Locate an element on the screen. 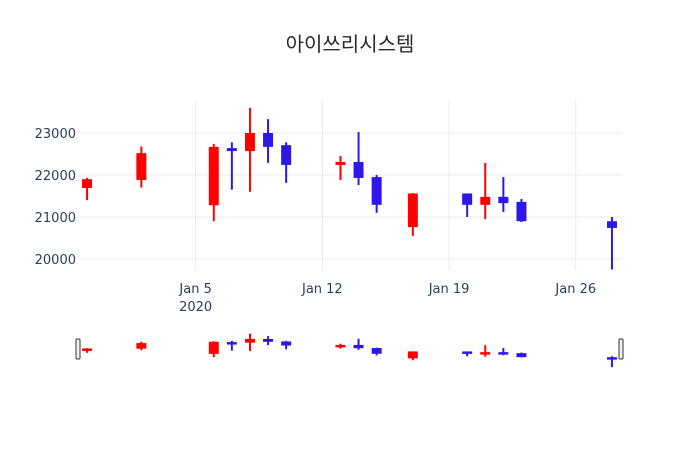 This screenshot has width=700, height=450. range-slider-right-handle is located at coordinates (621, 349).